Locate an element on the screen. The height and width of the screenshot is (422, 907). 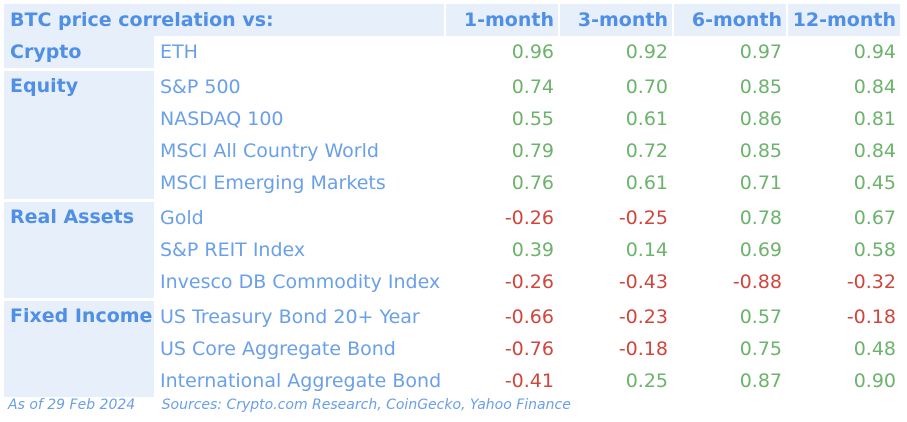
correlation-value: 0.55 is located at coordinates (532, 119).